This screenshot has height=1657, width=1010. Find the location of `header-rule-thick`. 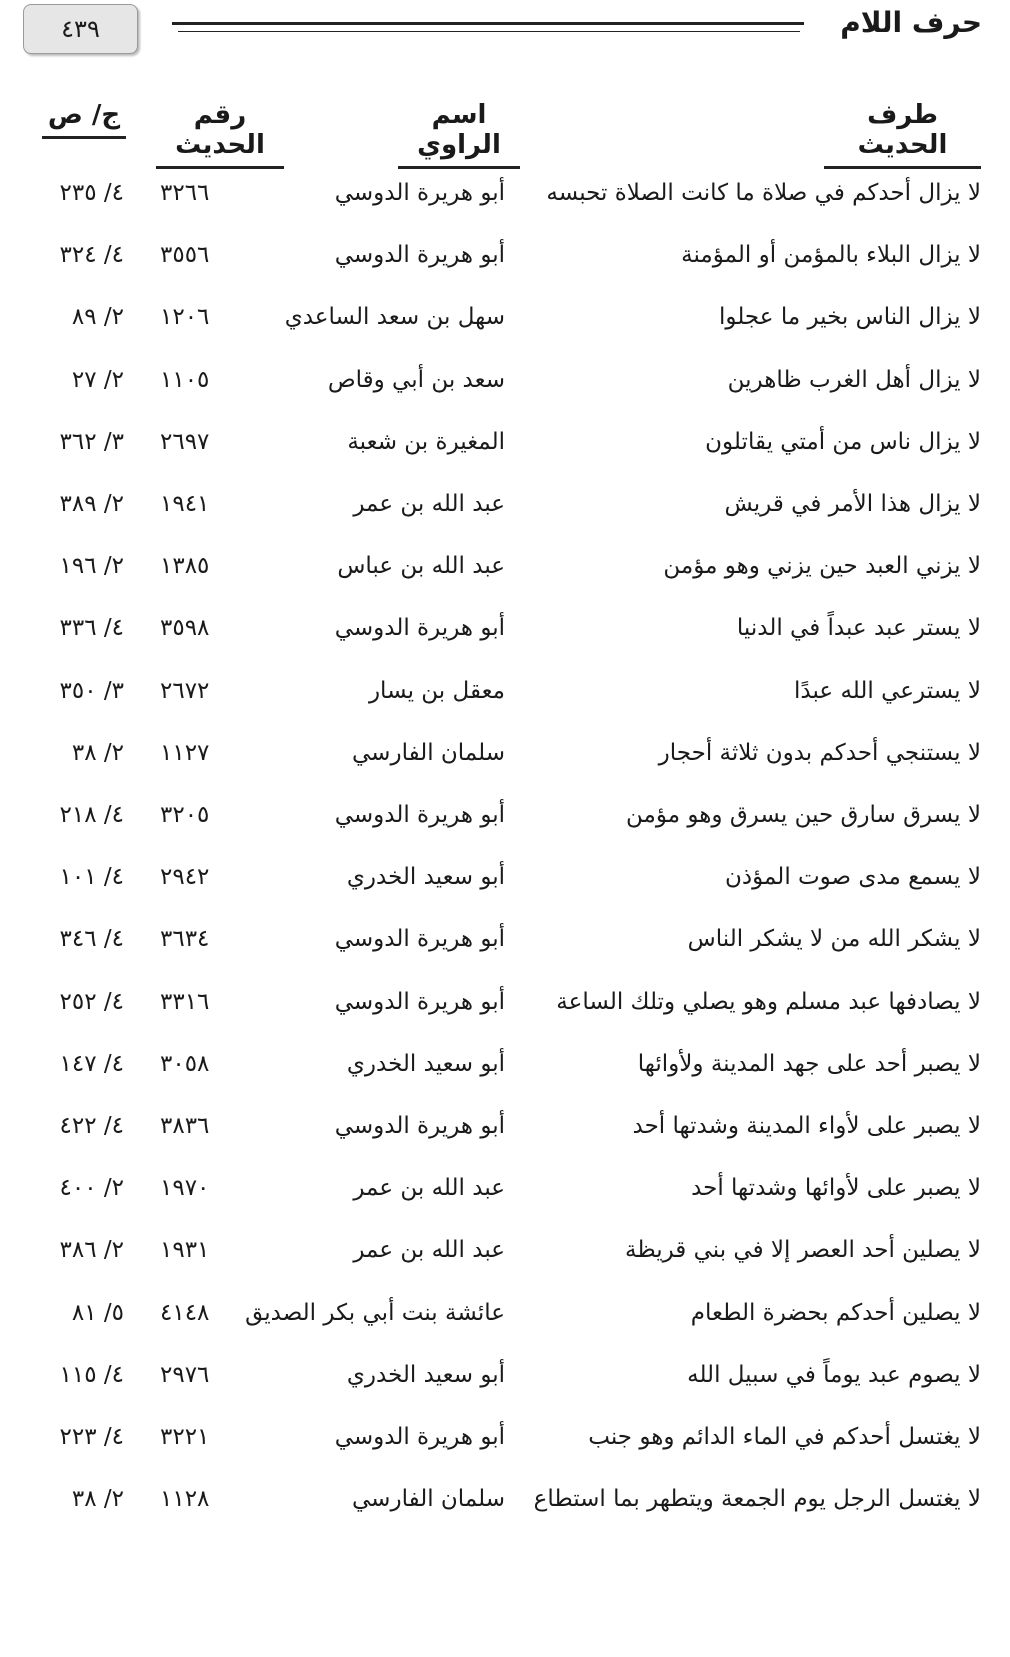

header-rule-thick is located at coordinates (488, 23).